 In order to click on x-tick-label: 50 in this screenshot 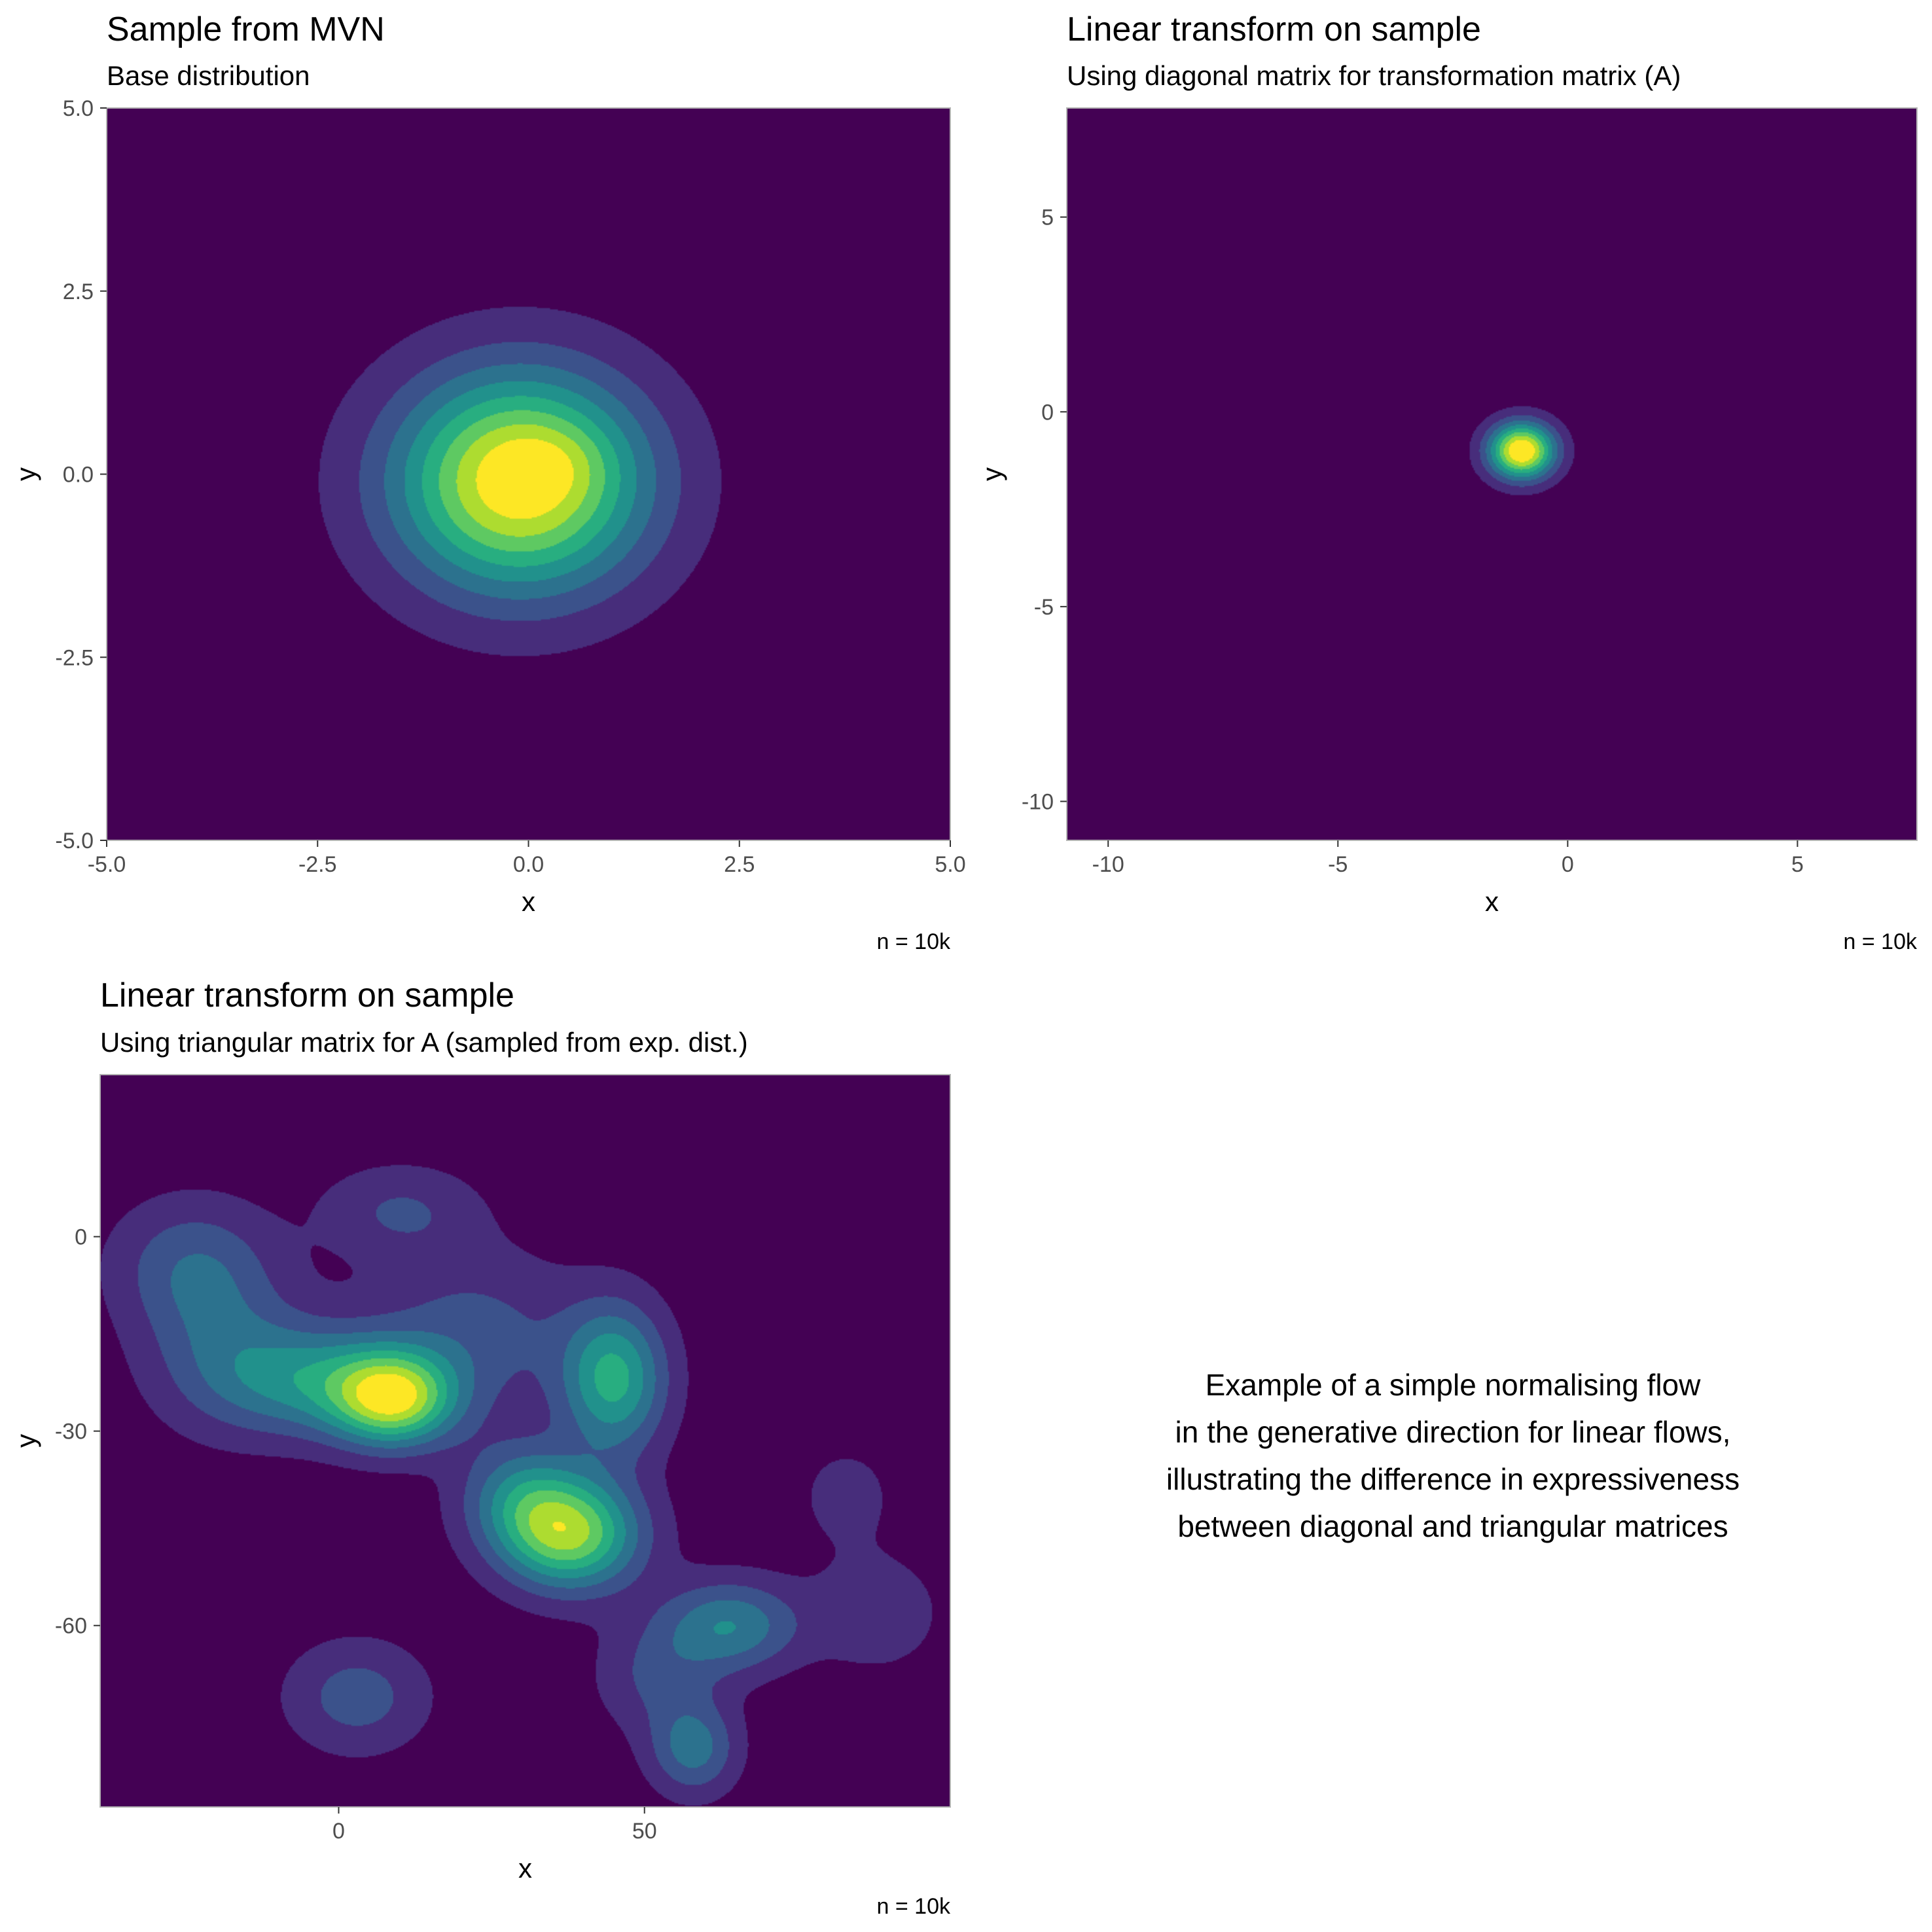, I will do `click(644, 1831)`.